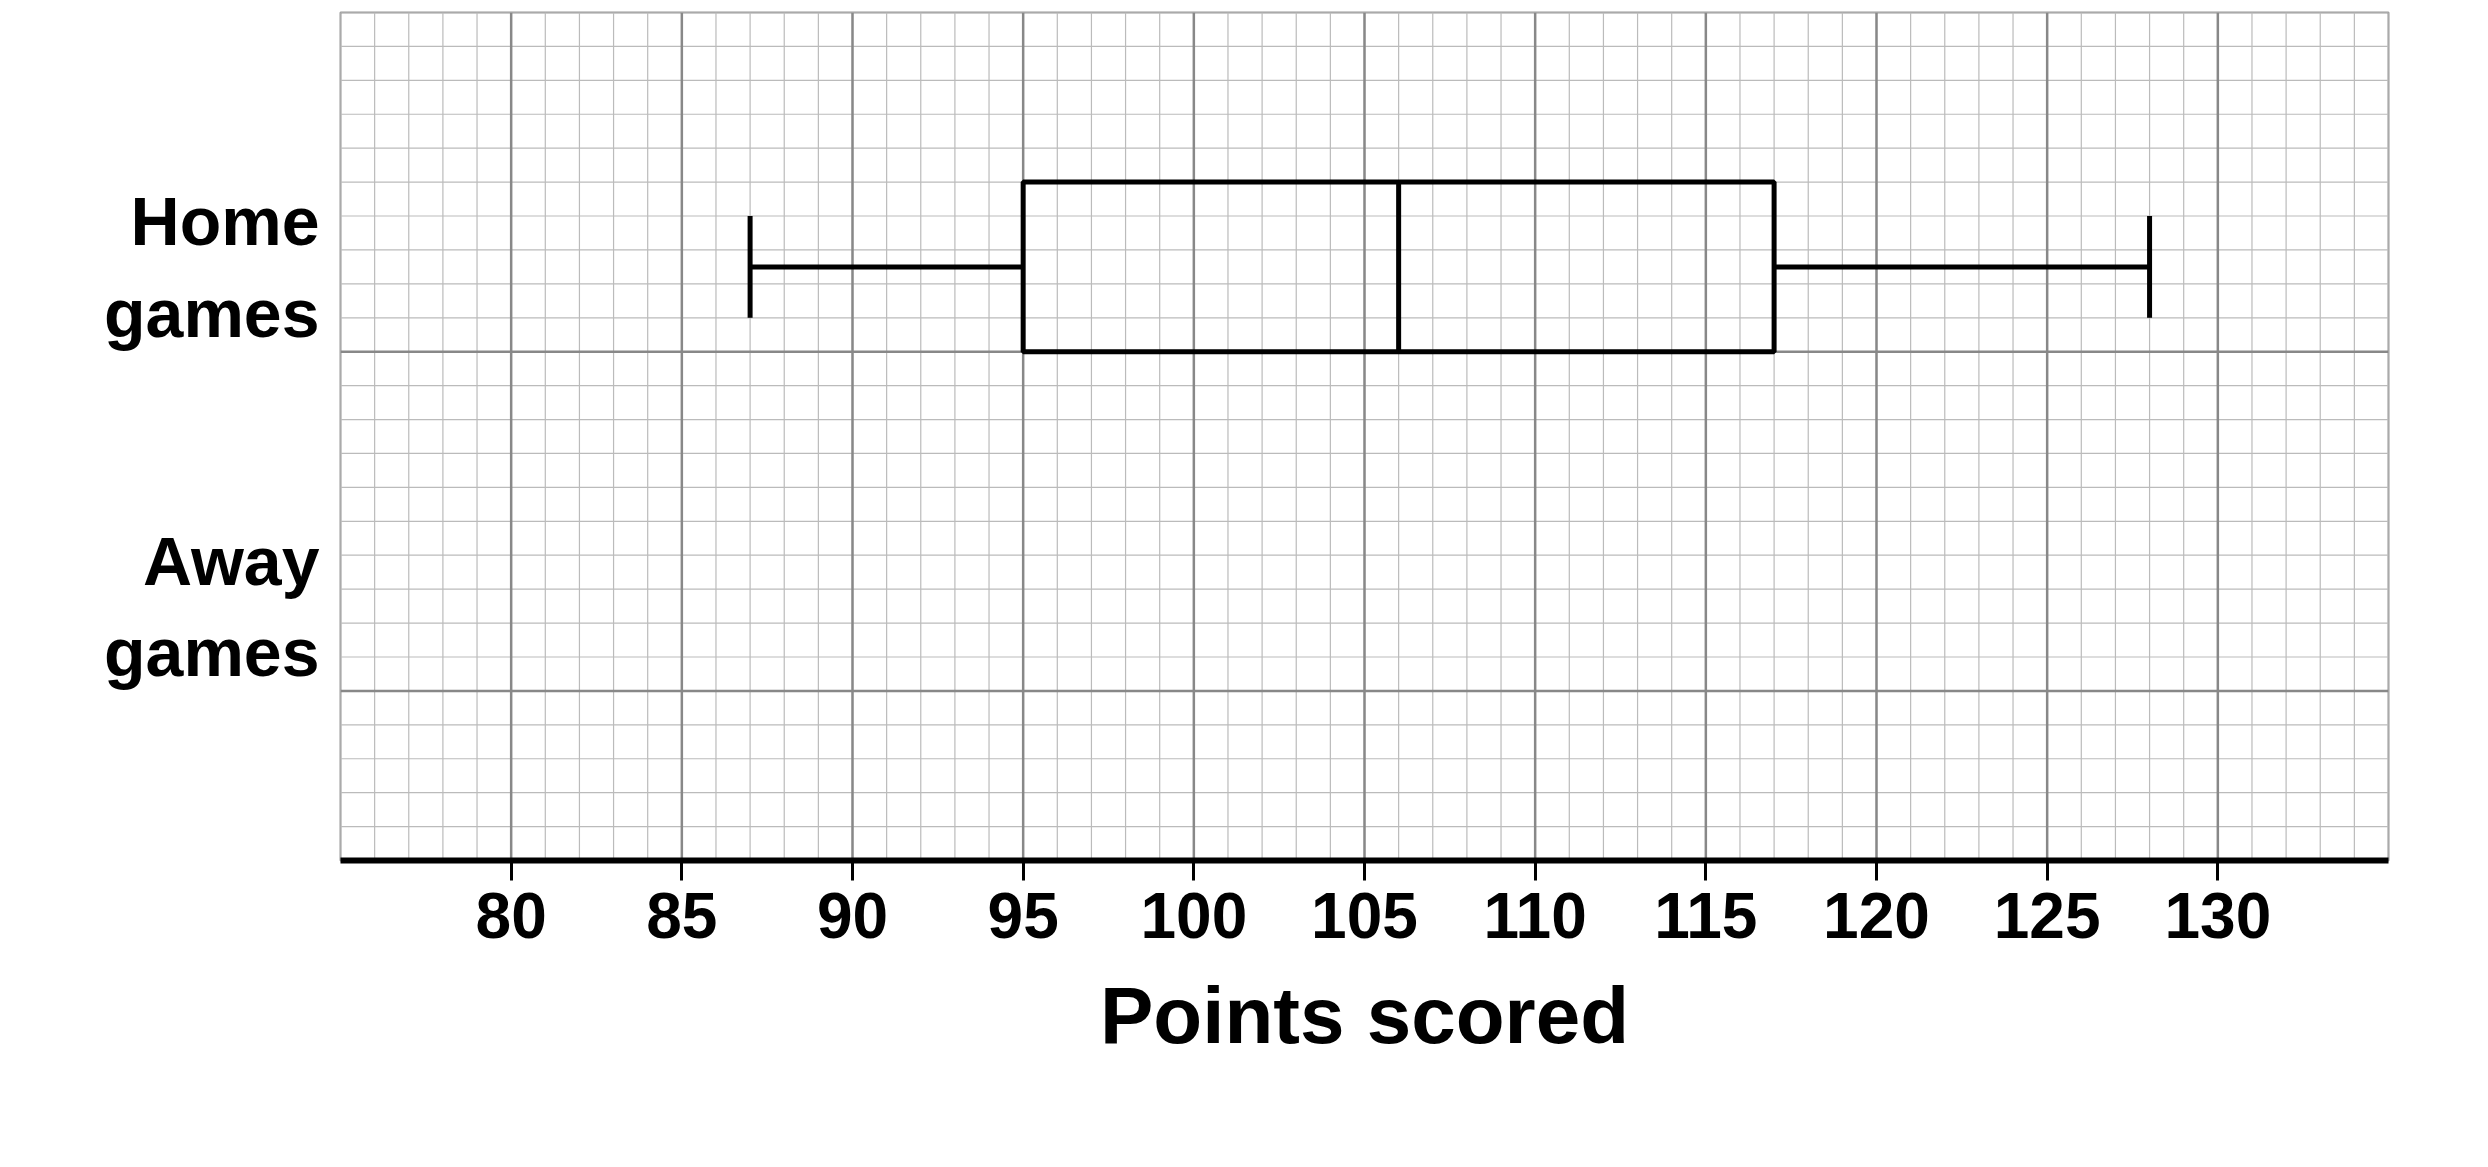 The image size is (2488, 1167). I want to click on x-tick-label: 125, so click(2047, 915).